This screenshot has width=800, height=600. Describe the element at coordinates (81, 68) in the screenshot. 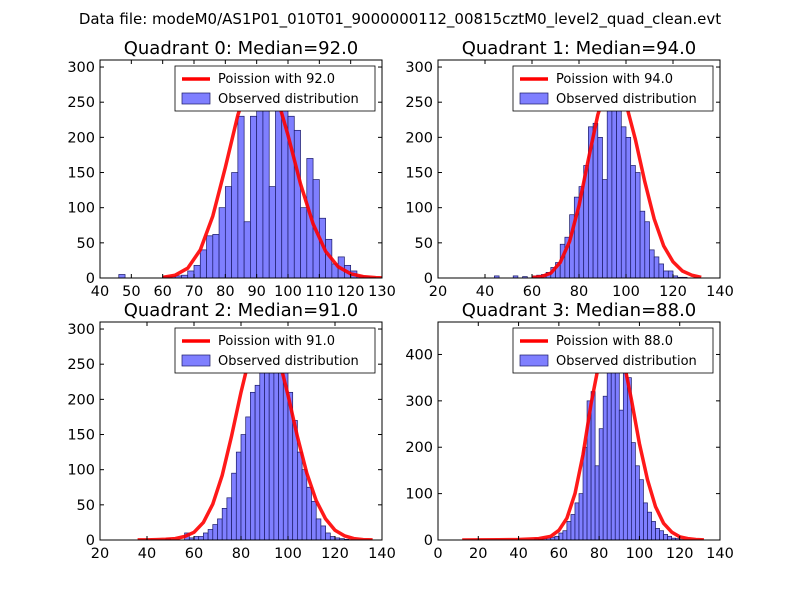

I see `y-tick-label: 300` at that location.